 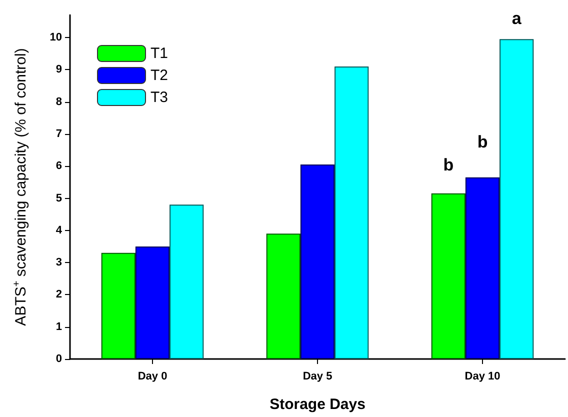 I want to click on x-tick-label: Day 0, so click(x=153, y=376).